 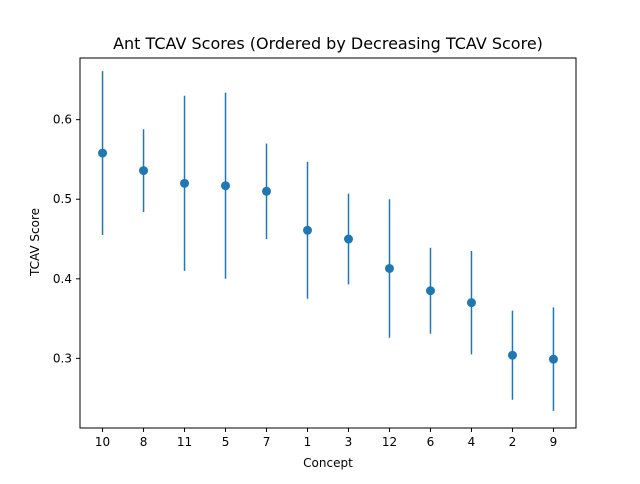 What do you see at coordinates (349, 442) in the screenshot?
I see `x-tick-label: 3` at bounding box center [349, 442].